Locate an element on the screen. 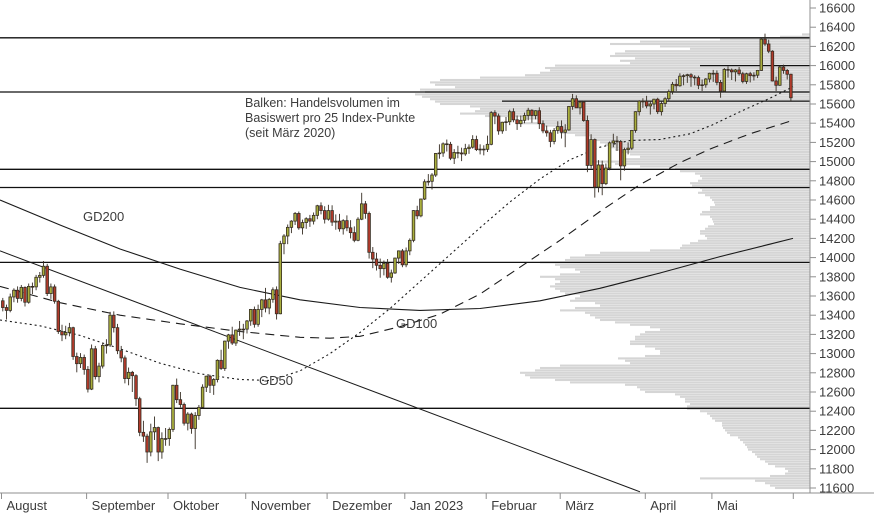  y-tick-label: 15400 is located at coordinates (837, 123).